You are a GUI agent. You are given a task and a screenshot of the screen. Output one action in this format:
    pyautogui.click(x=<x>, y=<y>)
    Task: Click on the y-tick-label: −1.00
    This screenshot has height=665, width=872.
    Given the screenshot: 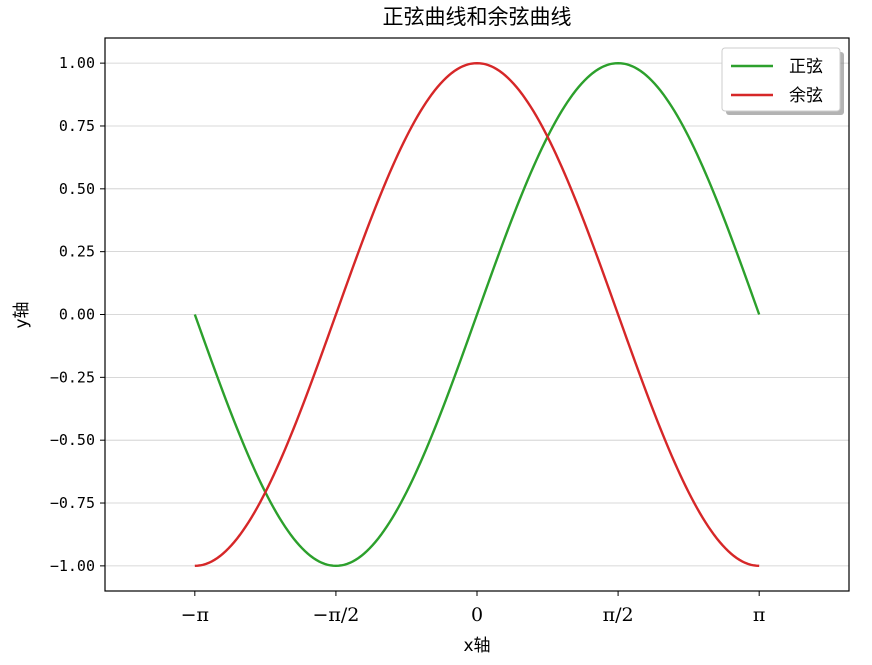 What is the action you would take?
    pyautogui.click(x=72, y=566)
    